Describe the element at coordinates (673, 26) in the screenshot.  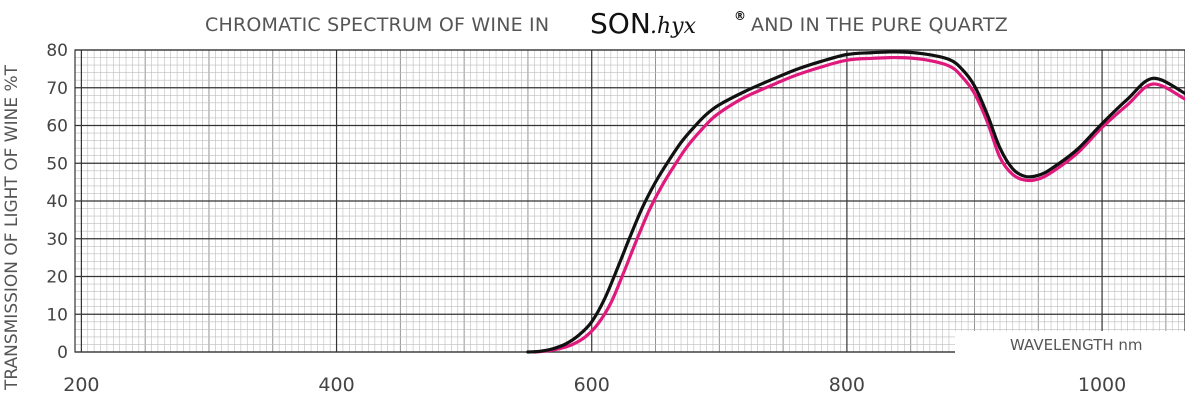
I see `title-brand-script: .hyx` at that location.